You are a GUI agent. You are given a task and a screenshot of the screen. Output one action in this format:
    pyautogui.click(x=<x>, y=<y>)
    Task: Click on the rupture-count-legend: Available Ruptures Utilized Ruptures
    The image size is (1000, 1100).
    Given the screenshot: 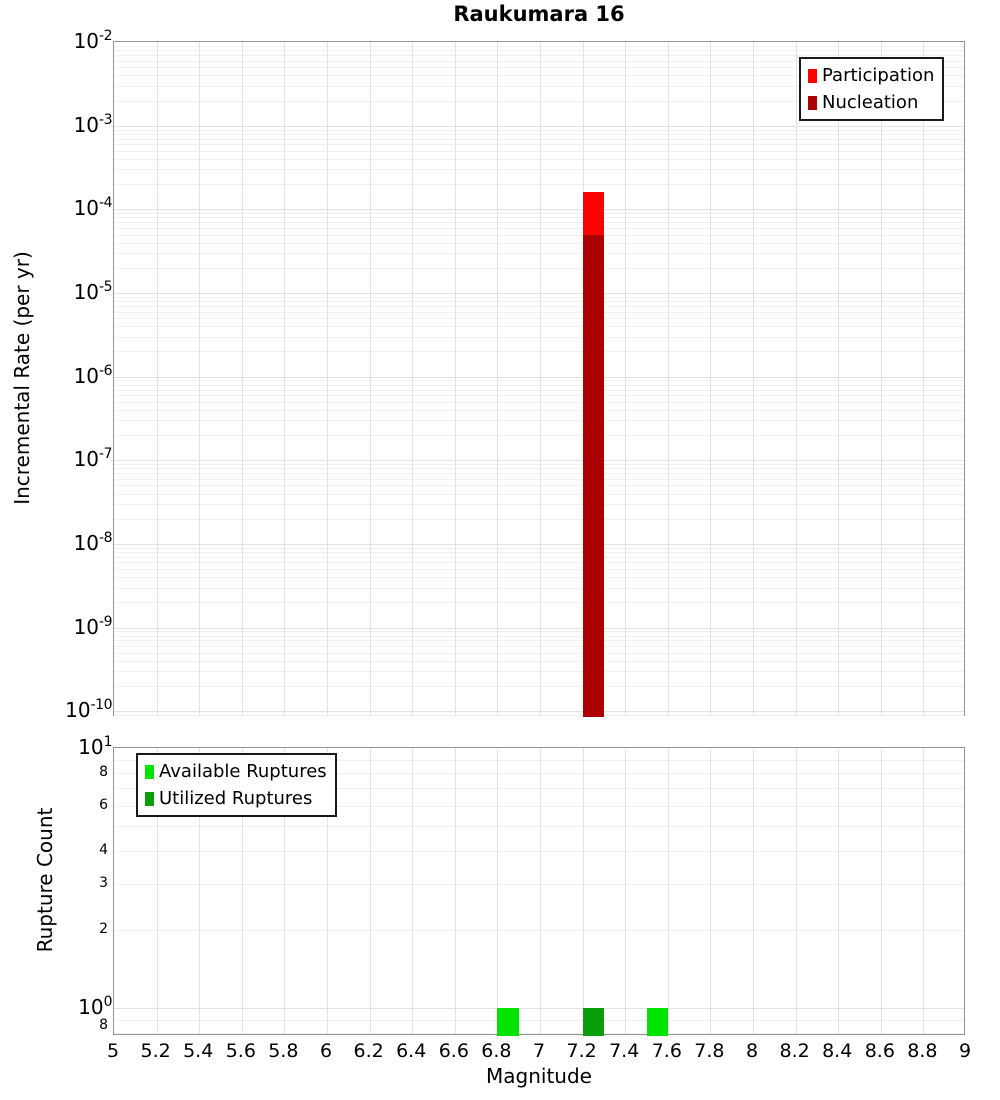 What is the action you would take?
    pyautogui.click(x=236, y=785)
    